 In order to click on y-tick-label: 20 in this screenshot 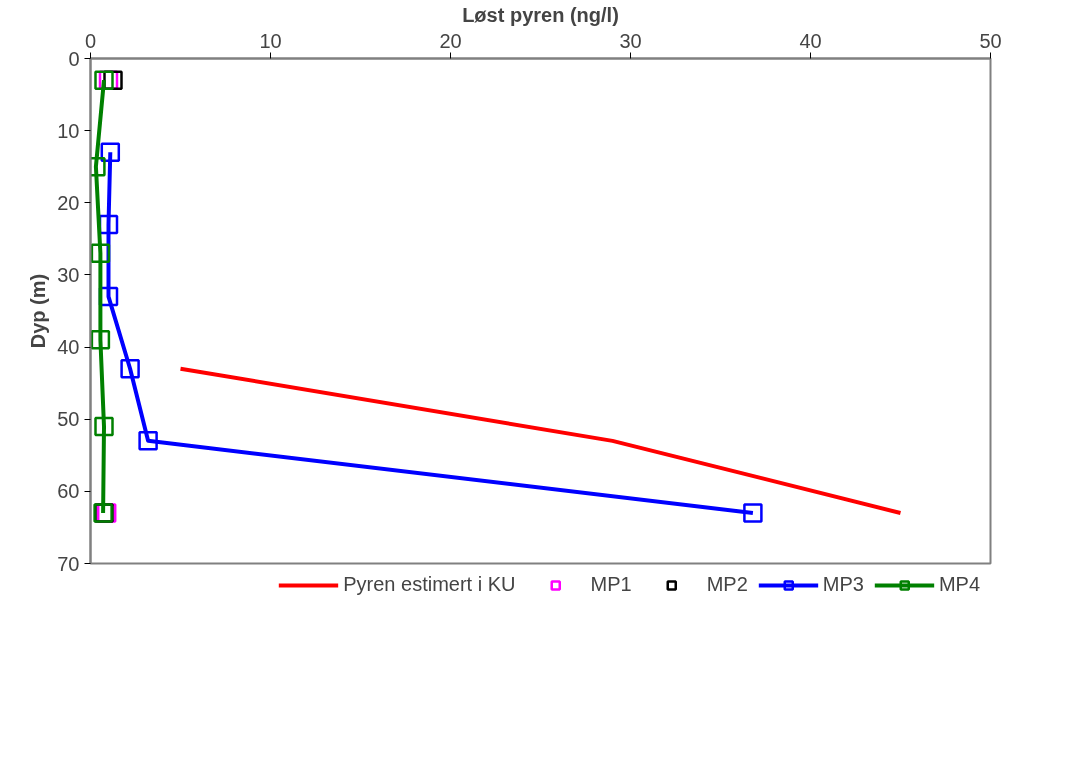, I will do `click(68, 202)`.